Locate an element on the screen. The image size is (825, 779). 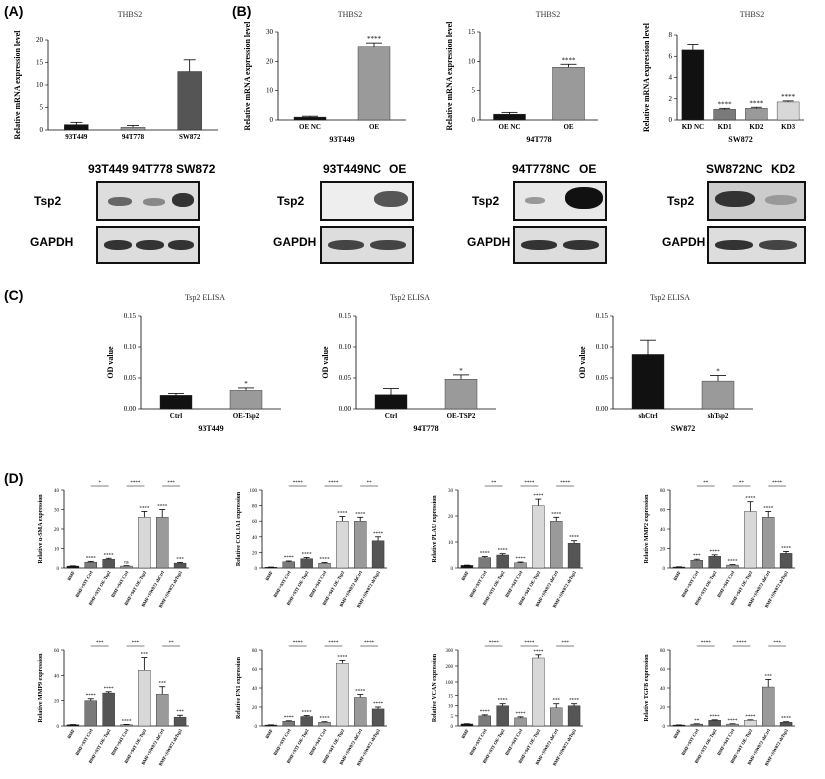
y-tick-label: 6 is located at coordinates (671, 56).